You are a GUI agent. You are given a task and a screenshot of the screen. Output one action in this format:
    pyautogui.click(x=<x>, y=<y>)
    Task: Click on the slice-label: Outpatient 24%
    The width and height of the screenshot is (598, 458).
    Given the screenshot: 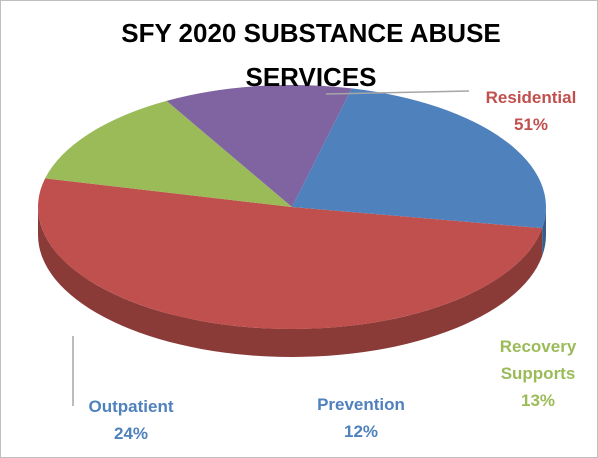 What is the action you would take?
    pyautogui.click(x=131, y=420)
    